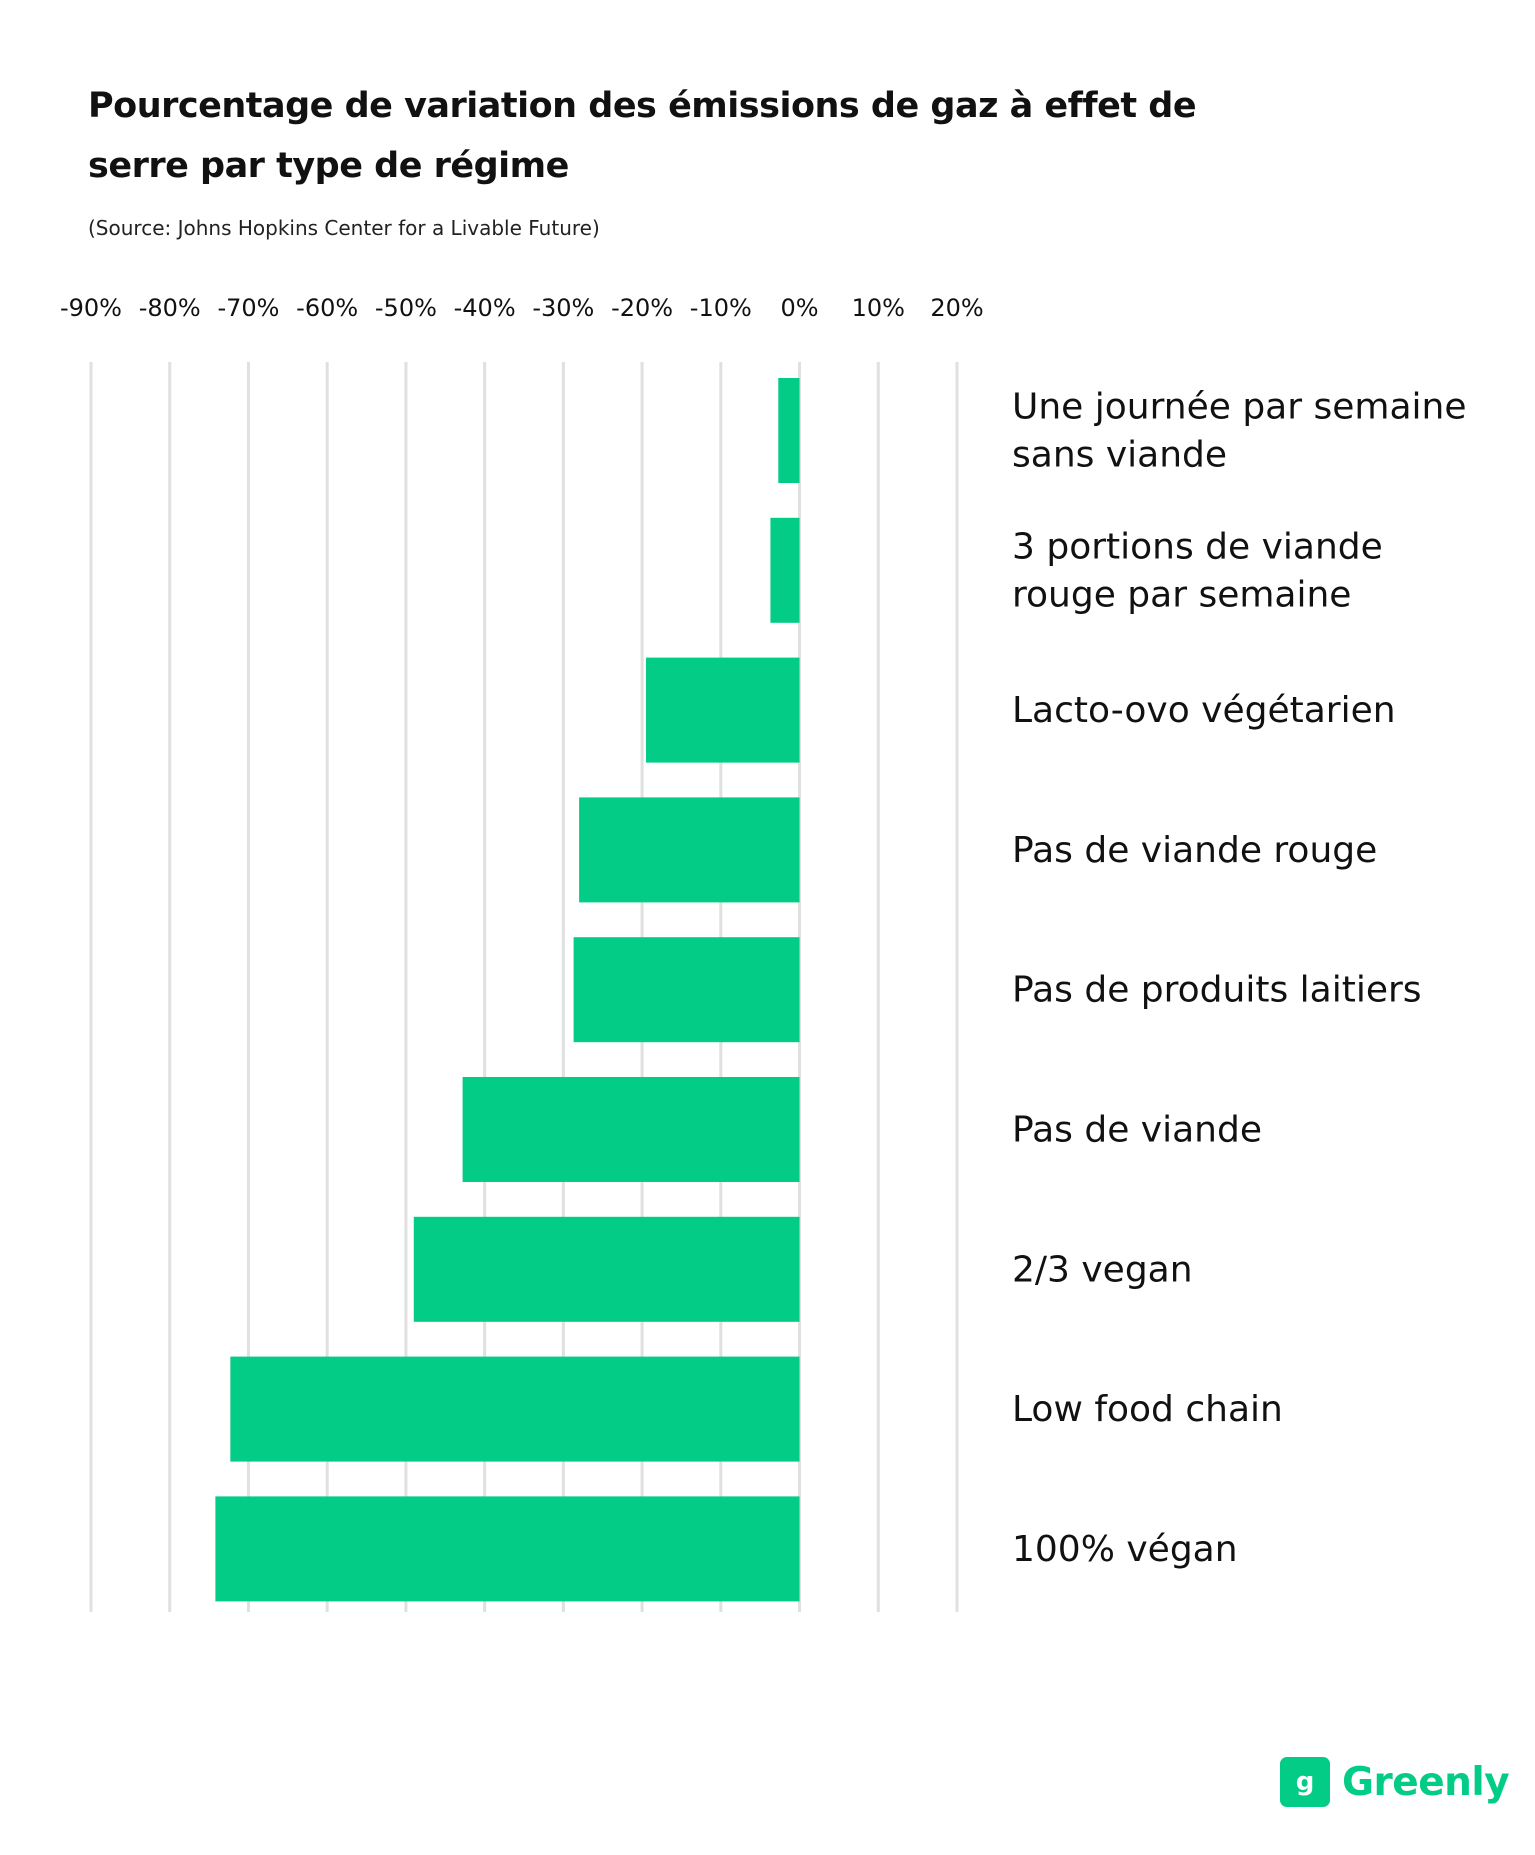 This screenshot has width=1535, height=1855. I want to click on x-tick-label: -90%, so click(91, 308).